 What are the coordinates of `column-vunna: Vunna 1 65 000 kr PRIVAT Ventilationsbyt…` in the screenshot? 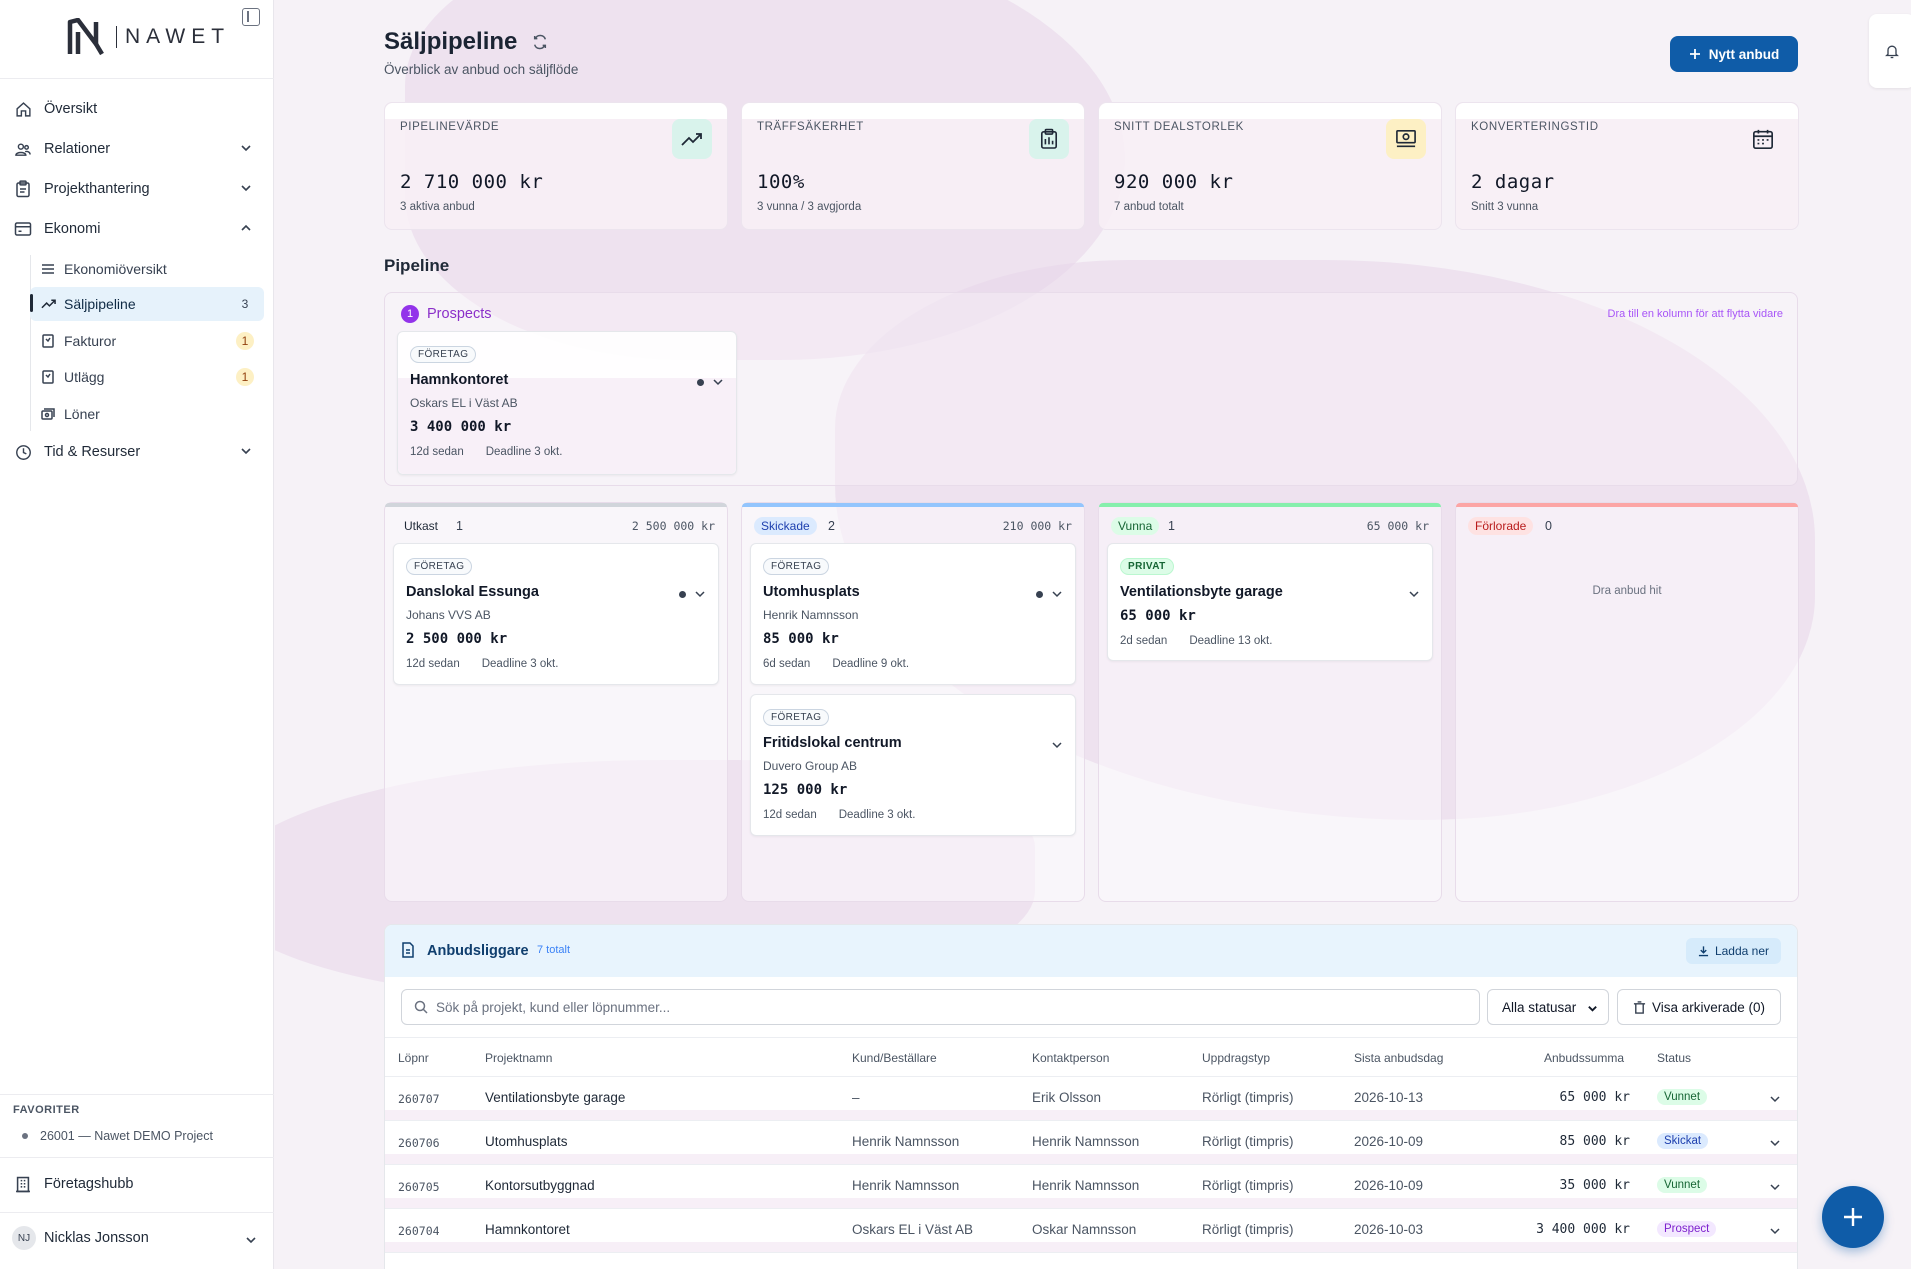 It's located at (1270, 702).